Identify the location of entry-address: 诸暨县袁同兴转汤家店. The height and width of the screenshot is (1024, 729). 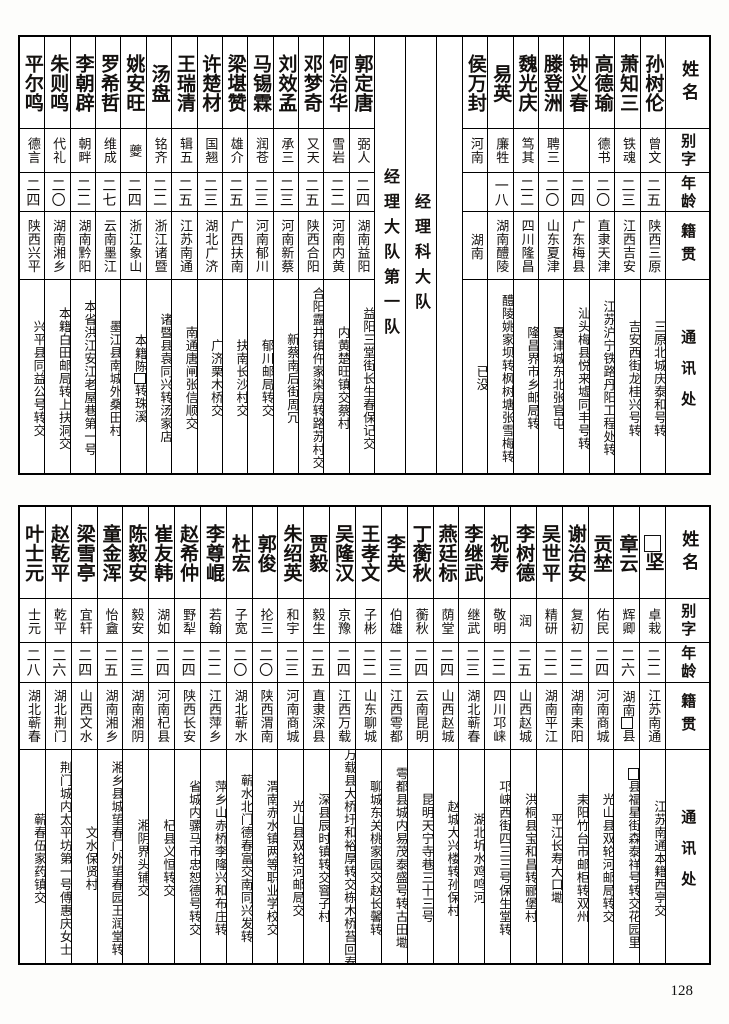
(159, 375).